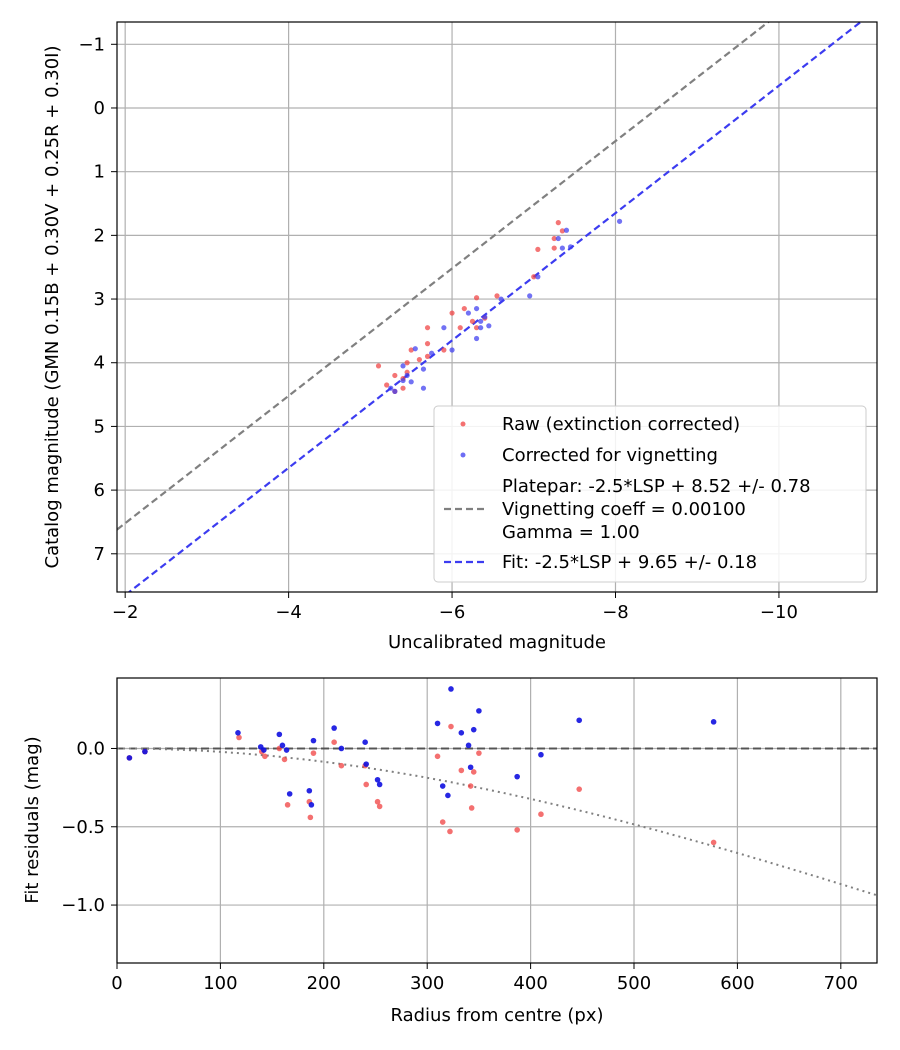  What do you see at coordinates (634, 983) in the screenshot?
I see `bottom-xtick-label-5: 500` at bounding box center [634, 983].